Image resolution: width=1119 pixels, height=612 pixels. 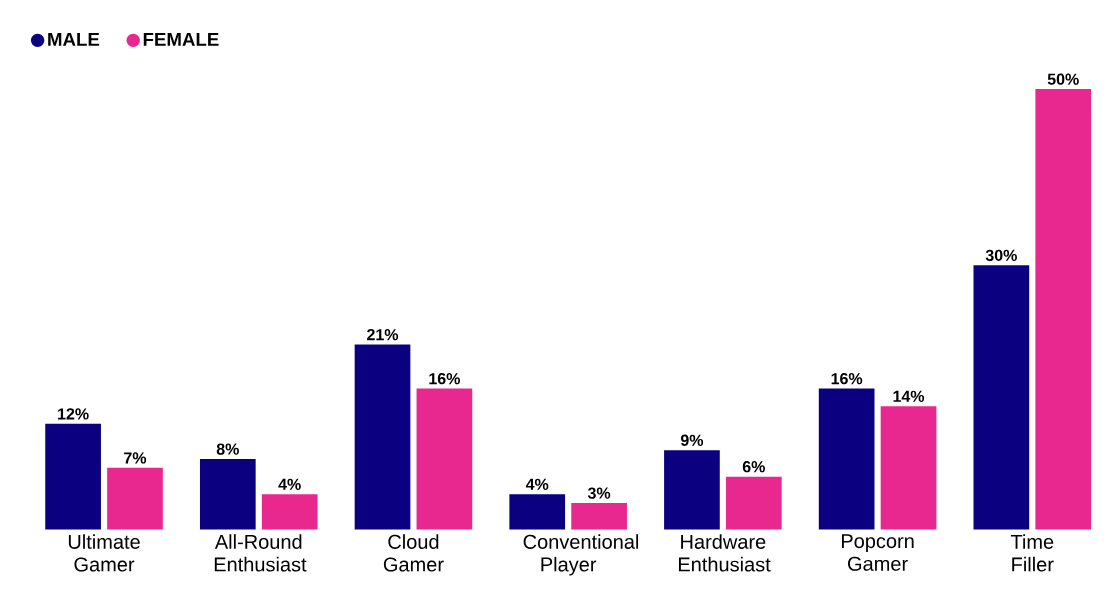 I want to click on data-label: 6%, so click(x=753, y=466).